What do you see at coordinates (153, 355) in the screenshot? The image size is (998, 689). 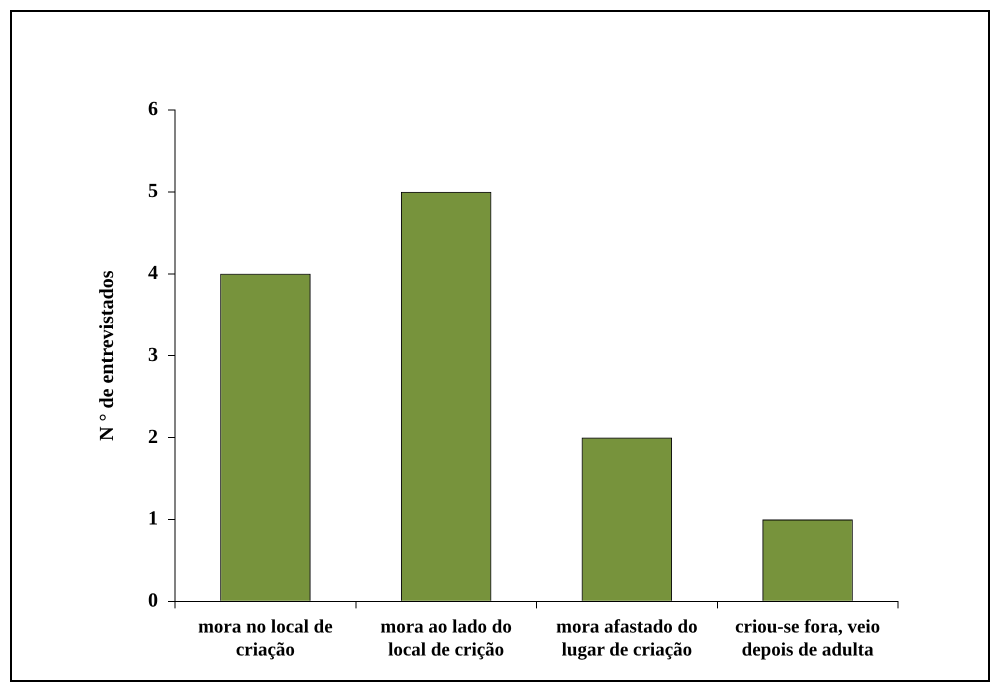 I see `y-tick-label: 3` at bounding box center [153, 355].